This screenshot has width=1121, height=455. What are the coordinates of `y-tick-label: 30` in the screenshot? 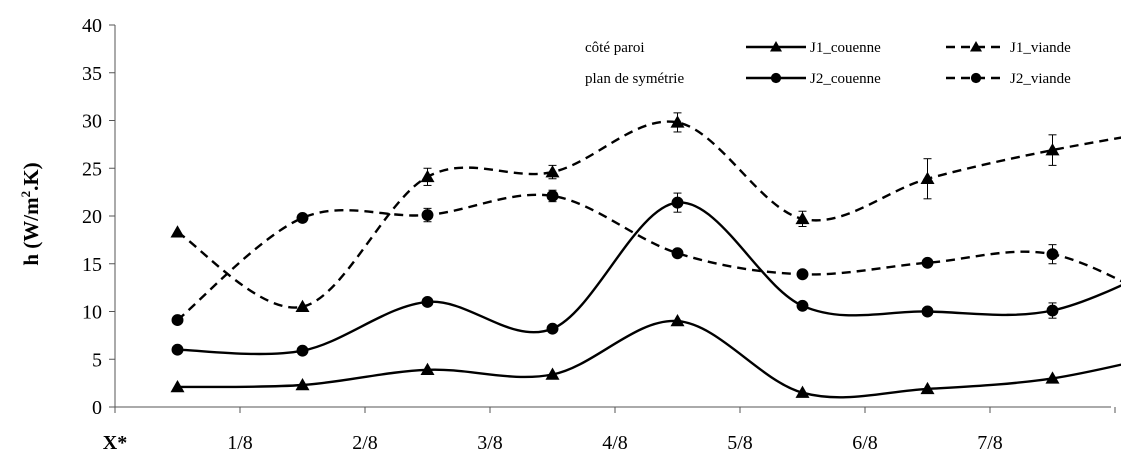 It's located at (92, 122).